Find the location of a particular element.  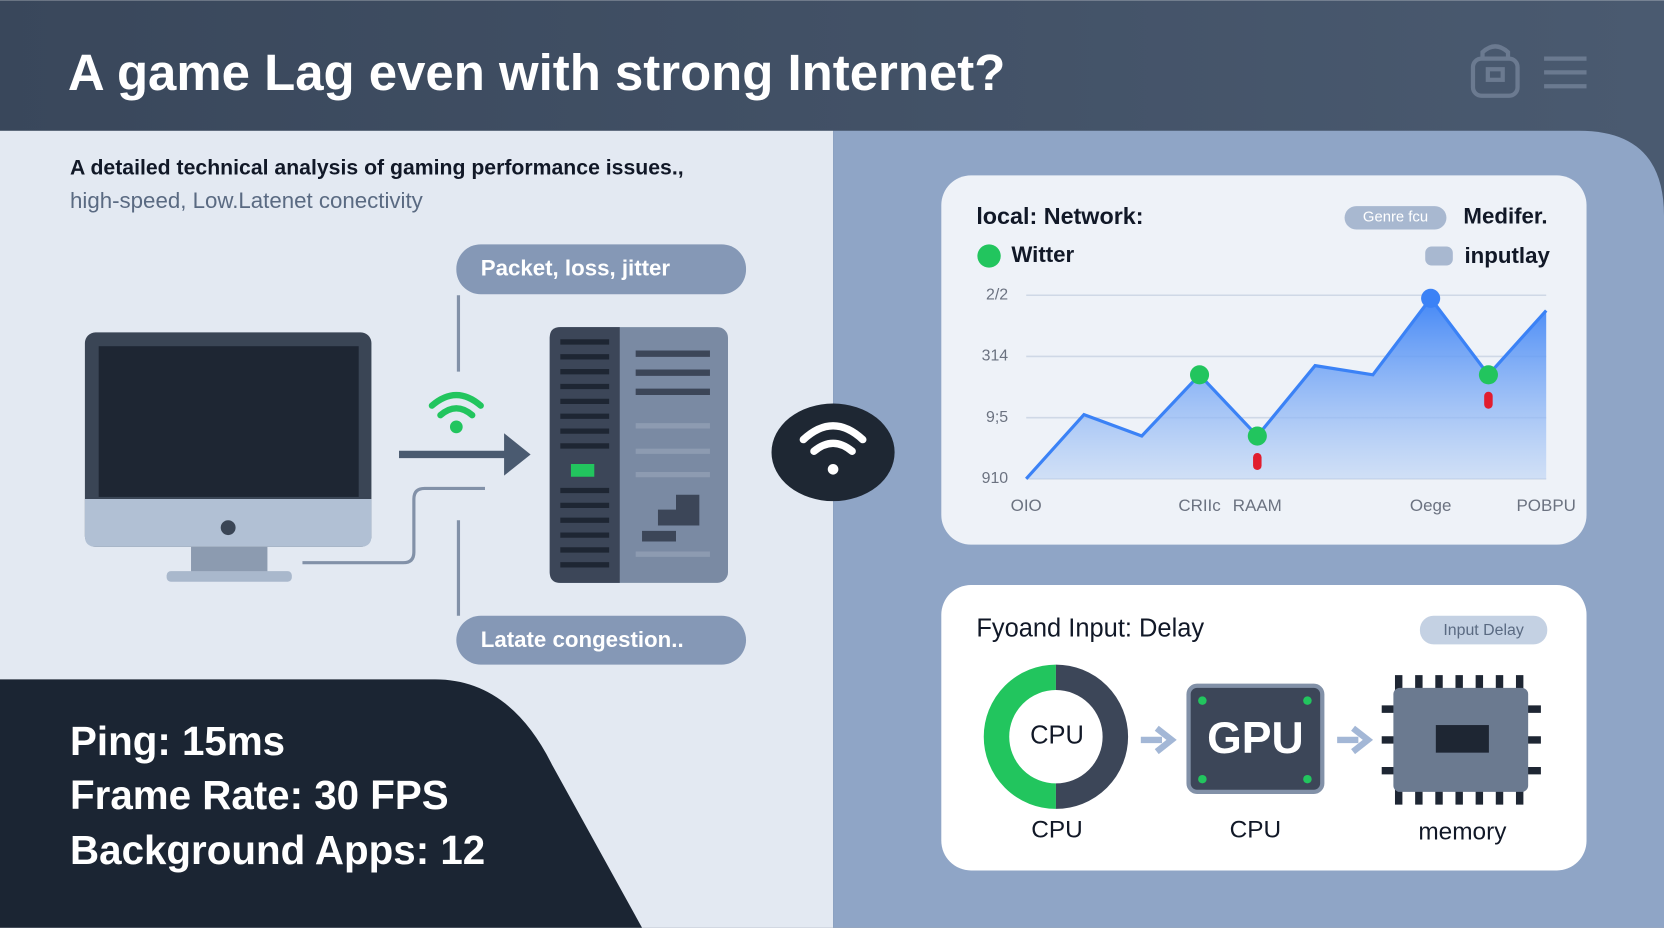

chip-dots is located at coordinates (1255, 740).